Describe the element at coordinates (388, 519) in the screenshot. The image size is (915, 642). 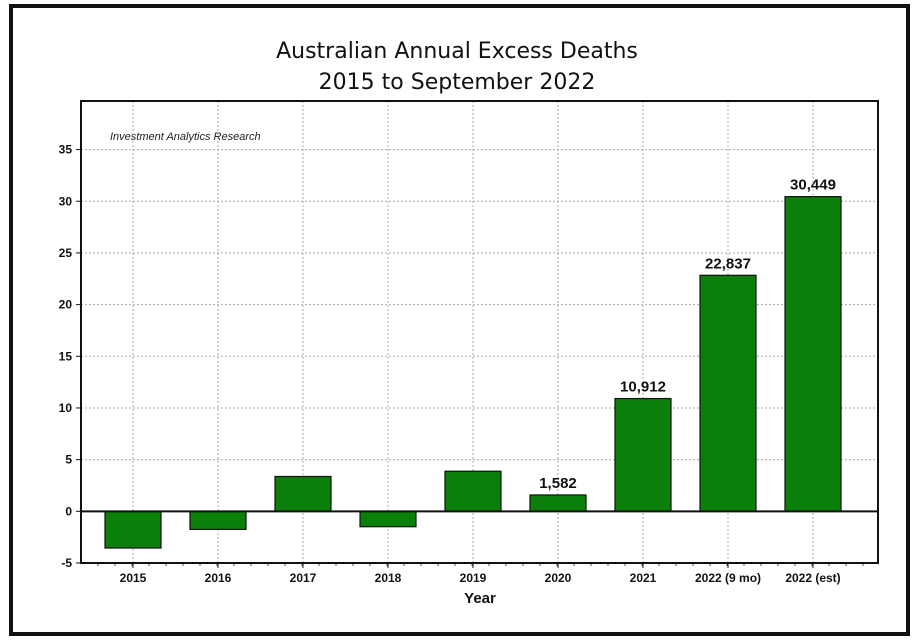
I see `bar-2018` at that location.